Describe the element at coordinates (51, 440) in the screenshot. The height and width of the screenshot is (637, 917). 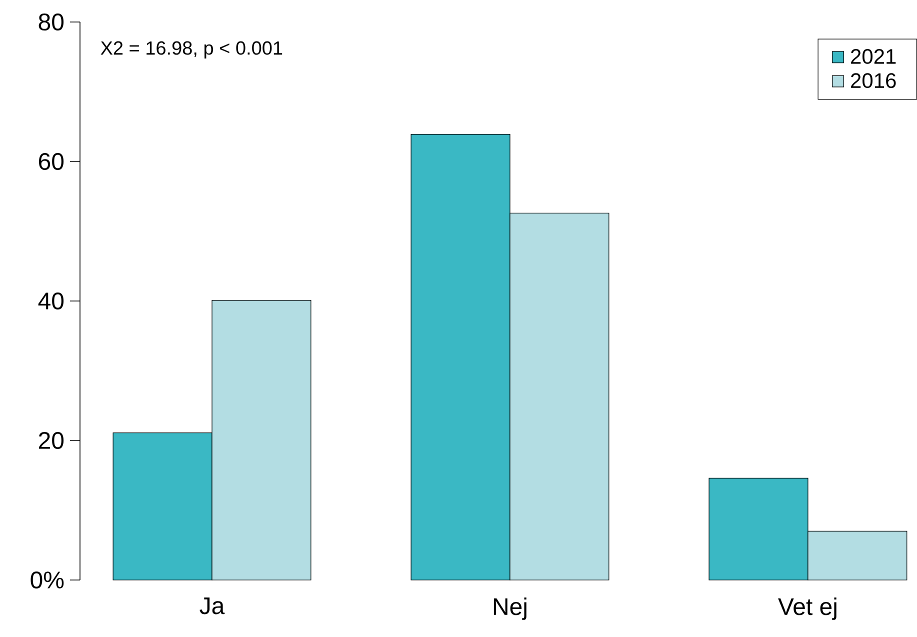
I see `y-tick-label: 20` at that location.